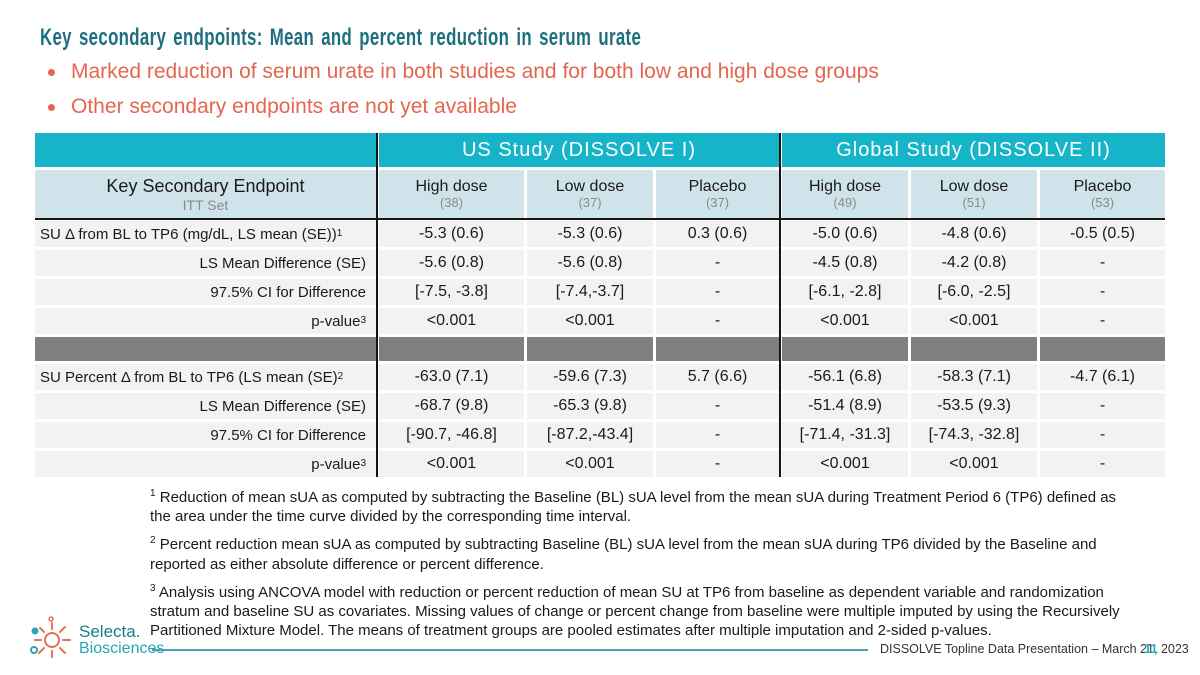 The image size is (1200, 675). Describe the element at coordinates (50, 637) in the screenshot. I see `selecta-sun-icon` at that location.